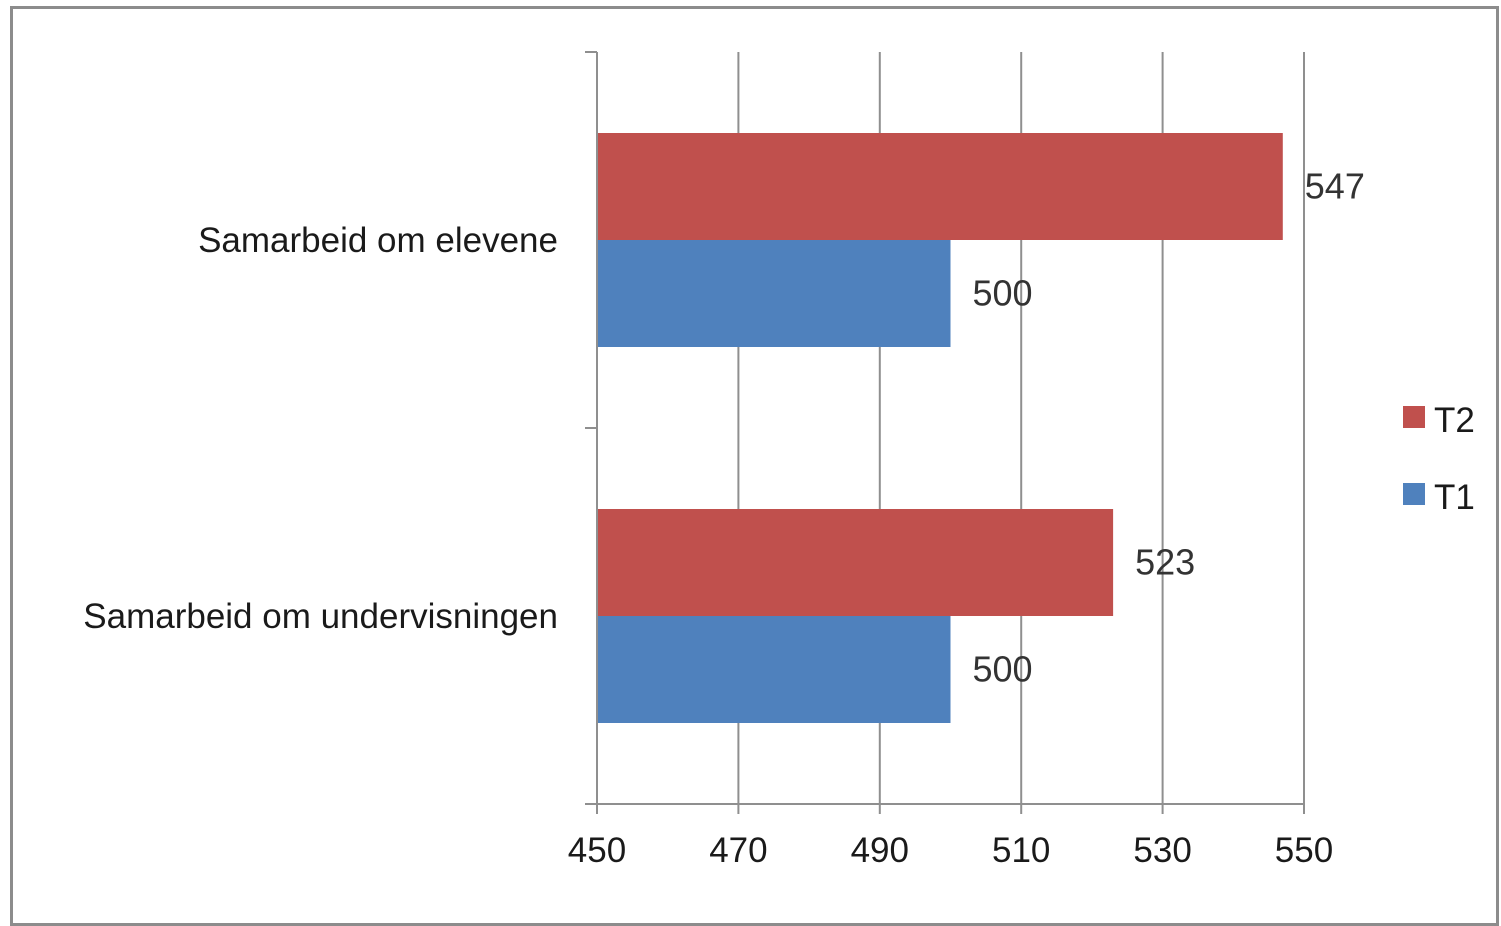 Image resolution: width=1501 pixels, height=926 pixels. What do you see at coordinates (1414, 417) in the screenshot?
I see `legend-swatch-t2` at bounding box center [1414, 417].